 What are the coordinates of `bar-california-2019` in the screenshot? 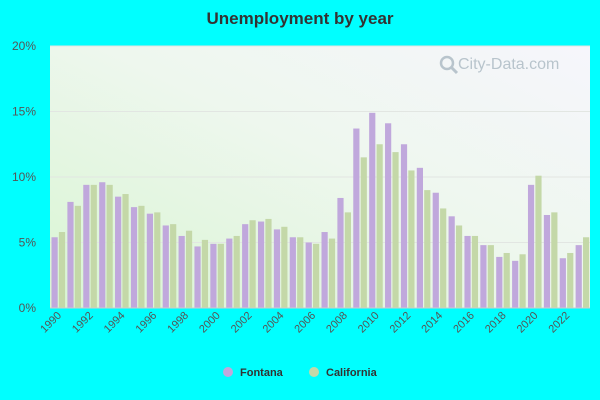 It's located at (522, 281).